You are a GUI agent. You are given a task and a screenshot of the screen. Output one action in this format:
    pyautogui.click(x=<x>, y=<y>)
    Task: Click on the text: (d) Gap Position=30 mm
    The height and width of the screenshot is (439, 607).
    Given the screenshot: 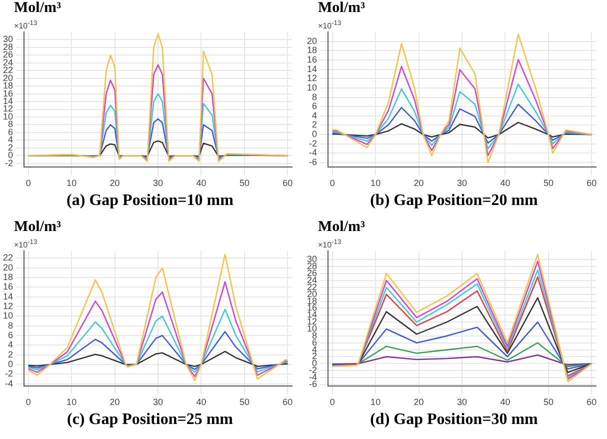 What is the action you would take?
    pyautogui.click(x=454, y=420)
    